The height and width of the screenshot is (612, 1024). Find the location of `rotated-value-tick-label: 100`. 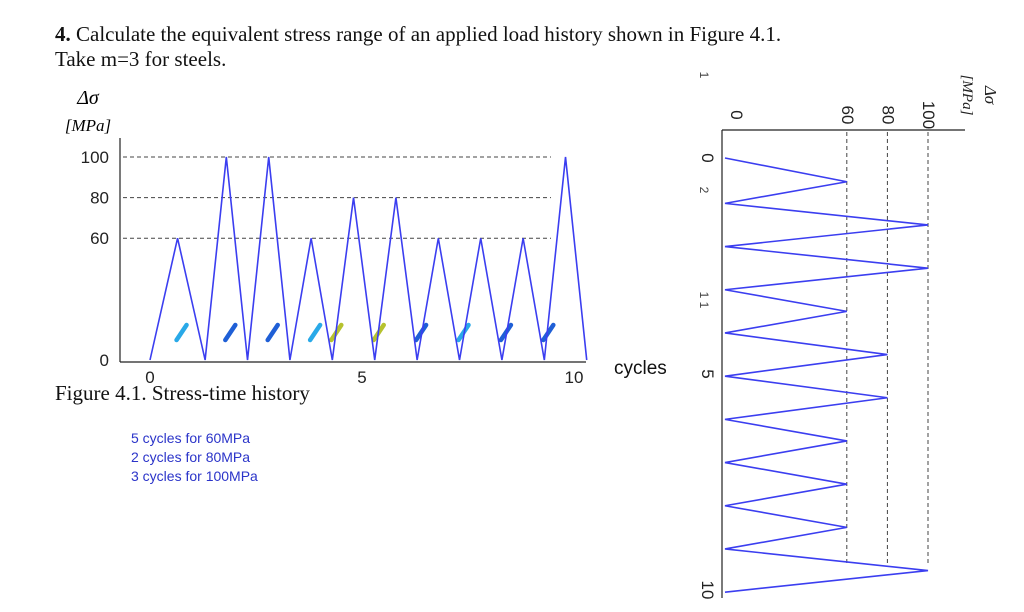

rotated-value-tick-label: 100 is located at coordinates (928, 115).